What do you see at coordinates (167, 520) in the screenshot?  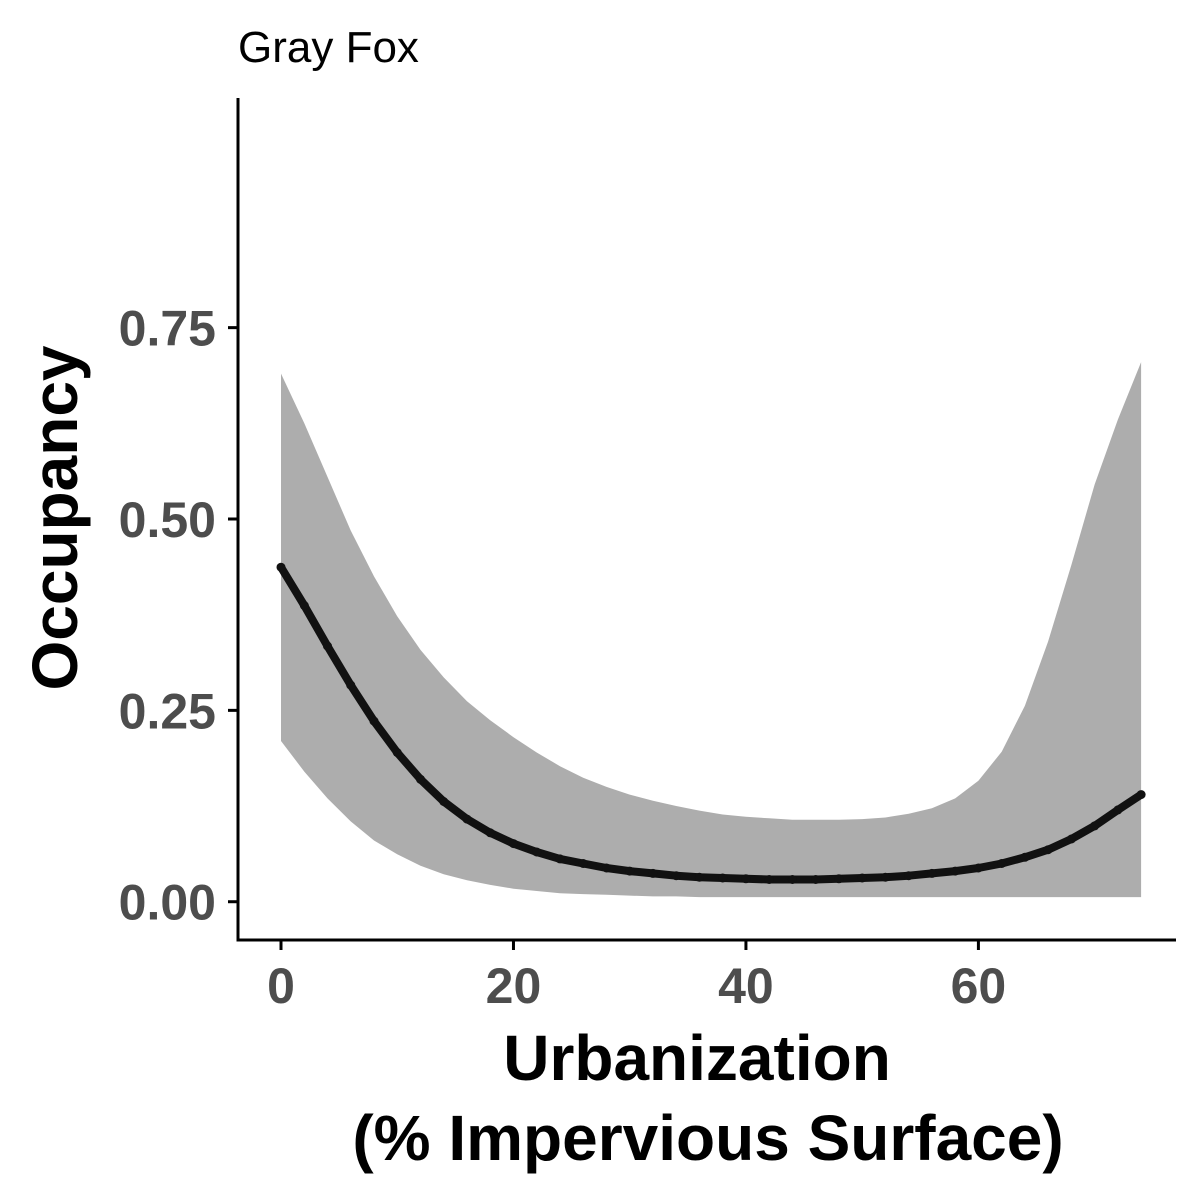 I see `y-tick-label: 0.50` at bounding box center [167, 520].